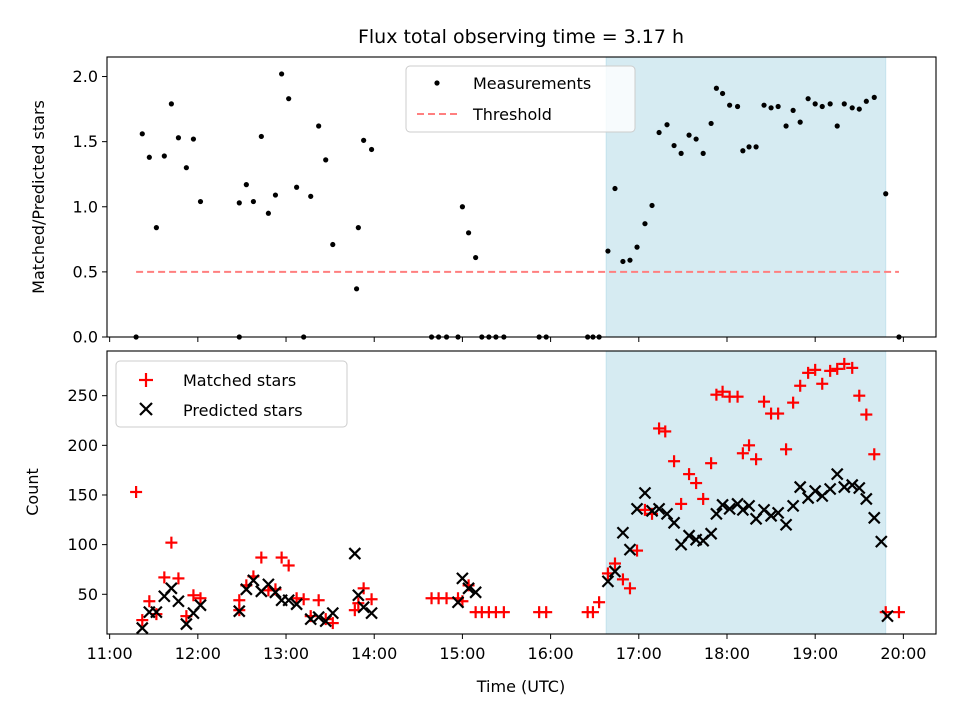  I want to click on bottom-shaded-span, so click(746, 492).